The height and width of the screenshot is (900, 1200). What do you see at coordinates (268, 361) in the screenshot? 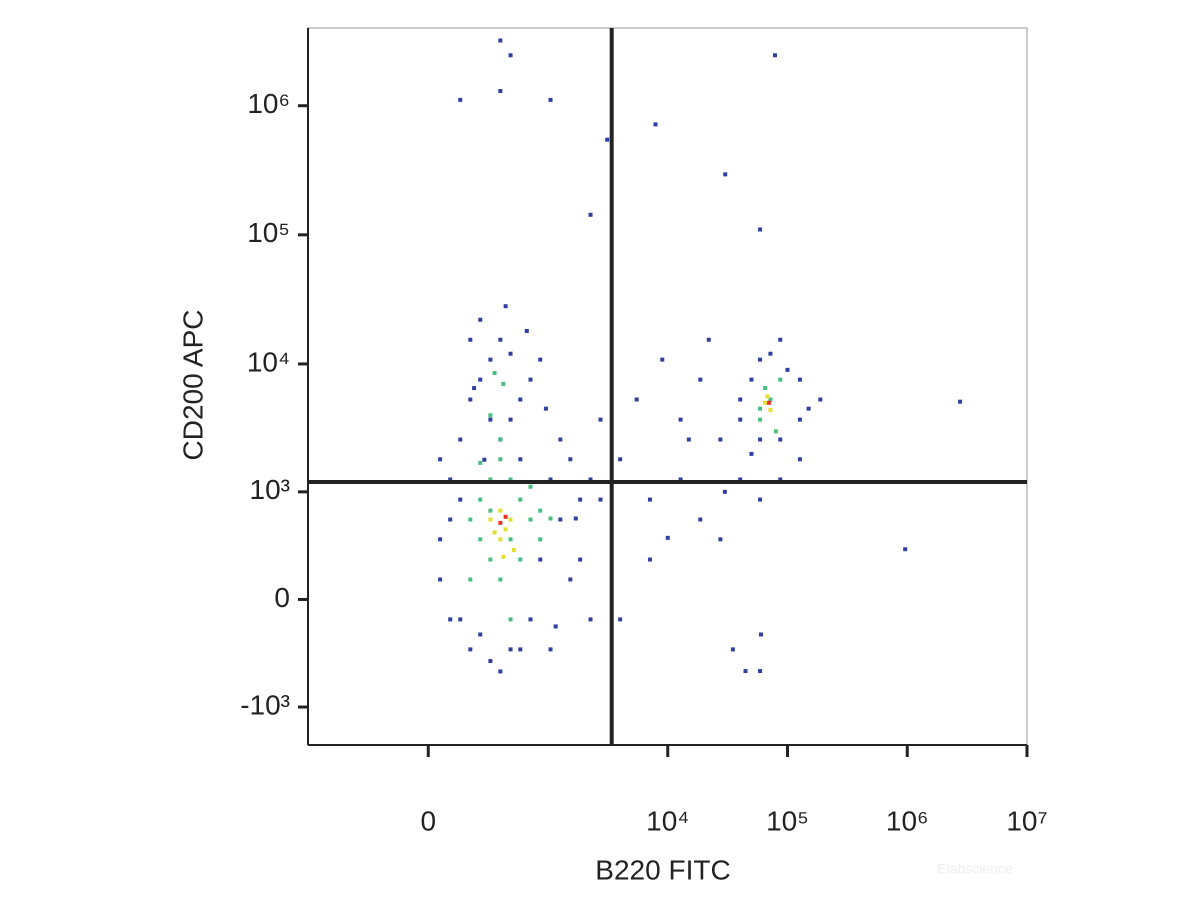
I see `y-tick-label: 10⁴` at bounding box center [268, 361].